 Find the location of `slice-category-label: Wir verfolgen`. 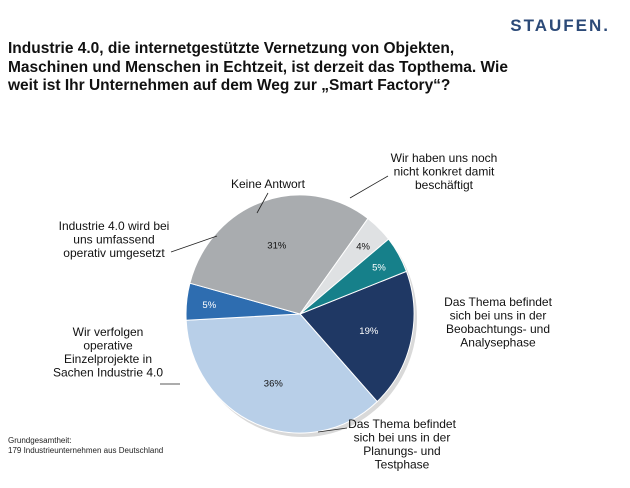

slice-category-label: Wir verfolgen is located at coordinates (108, 332).